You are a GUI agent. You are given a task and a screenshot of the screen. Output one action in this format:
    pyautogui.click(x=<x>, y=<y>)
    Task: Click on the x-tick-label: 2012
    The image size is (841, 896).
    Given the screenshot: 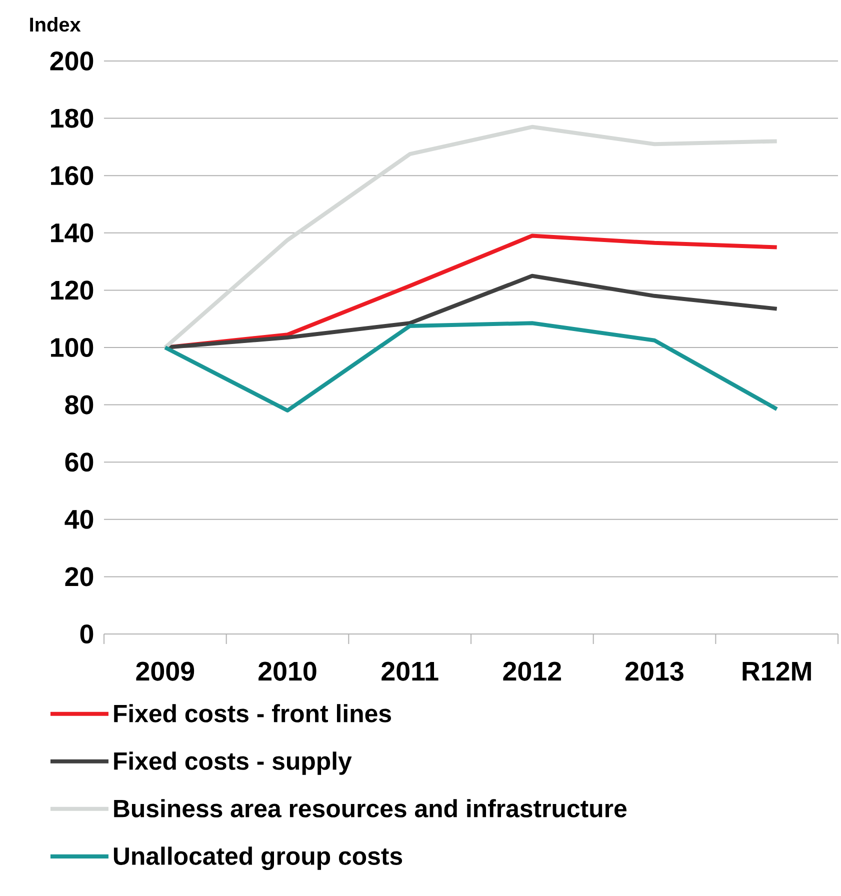 What is the action you would take?
    pyautogui.click(x=532, y=671)
    